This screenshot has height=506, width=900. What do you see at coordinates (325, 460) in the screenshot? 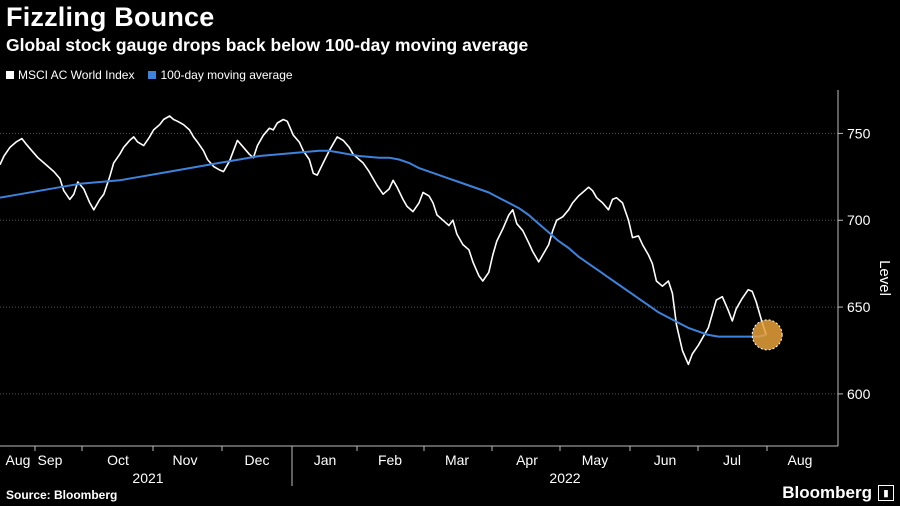
I see `x-tick-label: Jan` at bounding box center [325, 460].